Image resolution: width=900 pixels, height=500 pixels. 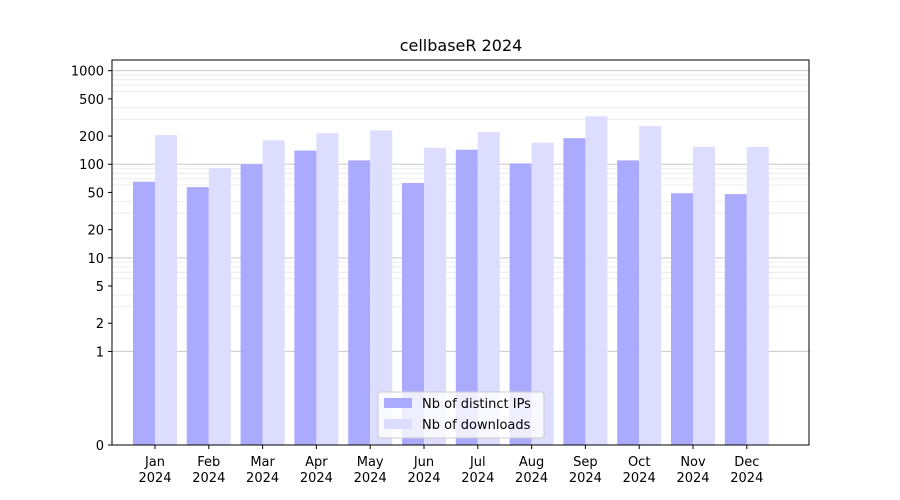 I want to click on x-tick-label-month: Oct, so click(x=639, y=462).